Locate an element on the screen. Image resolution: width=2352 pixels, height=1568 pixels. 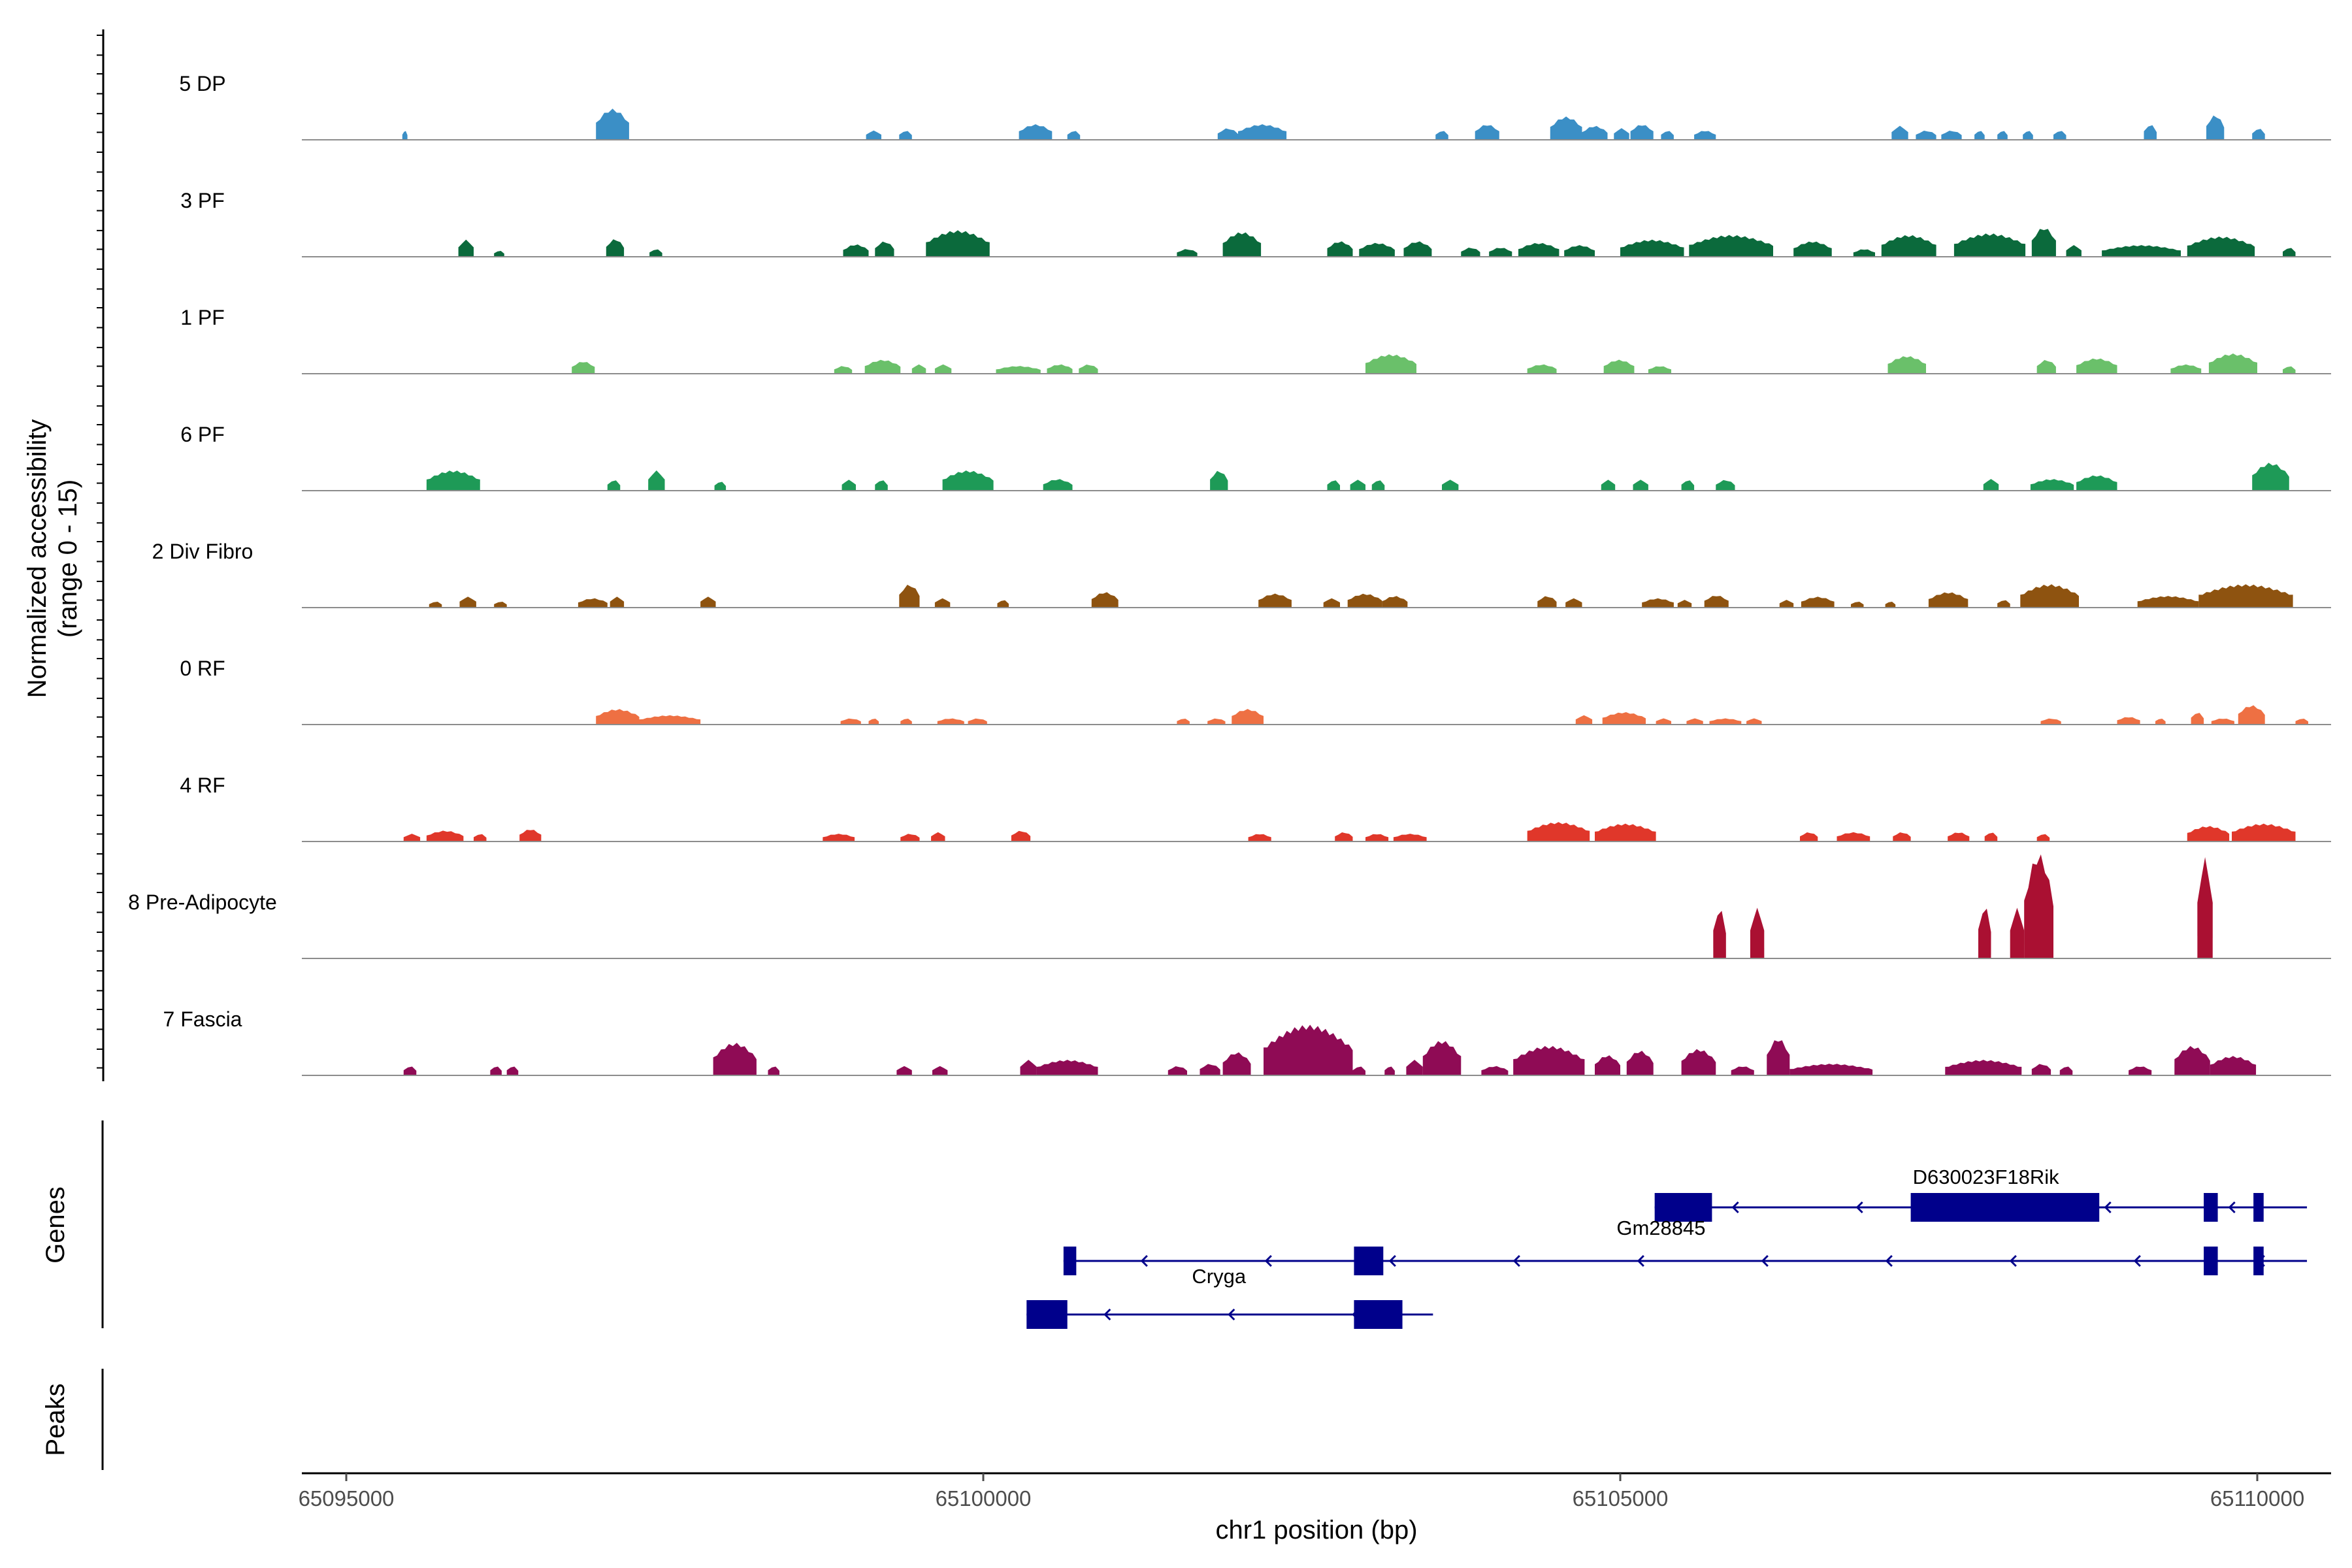
x-tick-label: 65110000 is located at coordinates (2257, 1498).